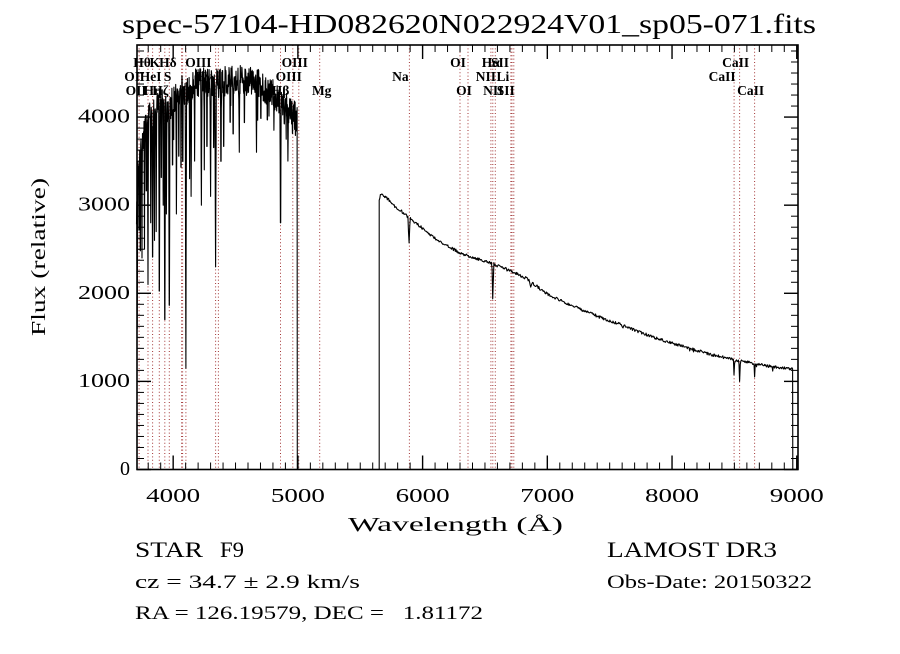 The height and width of the screenshot is (654, 900). Describe the element at coordinates (125, 469) in the screenshot. I see `y-tick-label: 0` at that location.